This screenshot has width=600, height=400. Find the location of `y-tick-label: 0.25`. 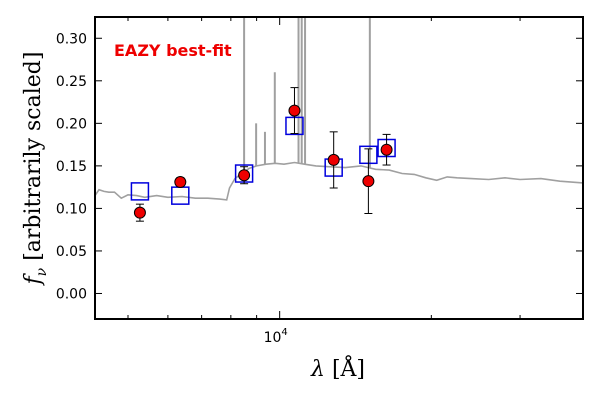

y-tick-label: 0.25 is located at coordinates (71, 82).